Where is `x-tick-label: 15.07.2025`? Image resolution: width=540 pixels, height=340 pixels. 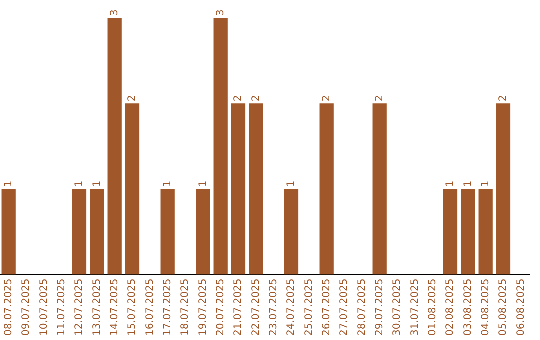
x-tick-label: 15.07.2025 is located at coordinates (132, 307).